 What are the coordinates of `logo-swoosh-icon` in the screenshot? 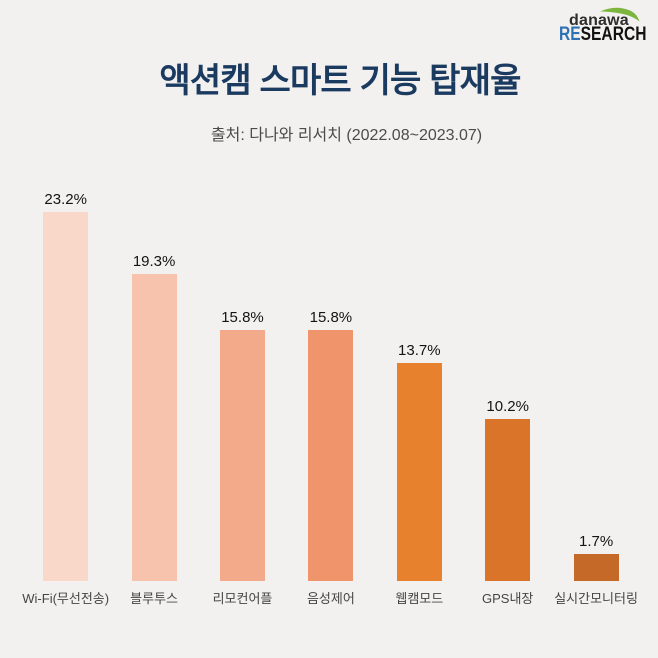 It's located at (620, 14).